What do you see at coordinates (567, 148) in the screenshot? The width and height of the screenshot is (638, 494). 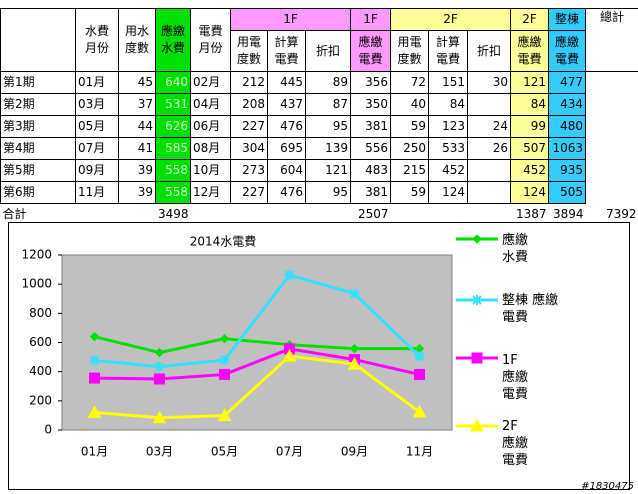 I see `cell: 1063` at bounding box center [567, 148].